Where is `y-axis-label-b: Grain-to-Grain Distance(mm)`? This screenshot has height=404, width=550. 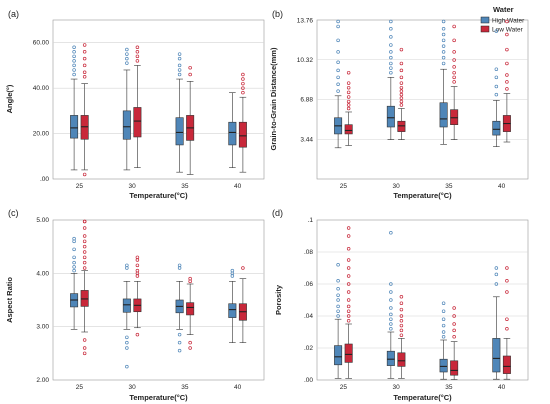 y-axis-label-b: Grain-to-Grain Distance(mm) is located at coordinates (273, 98).